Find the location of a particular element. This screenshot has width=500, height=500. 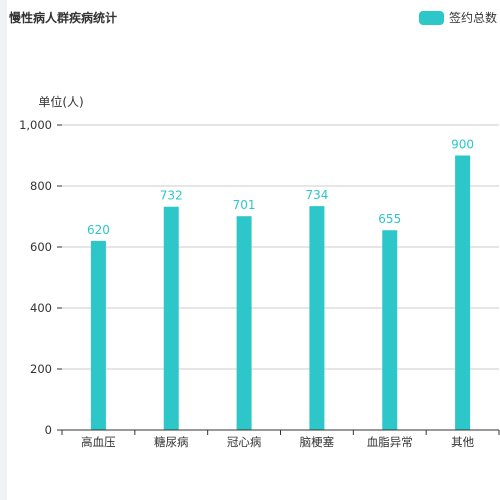

value-label: 701 is located at coordinates (244, 205).